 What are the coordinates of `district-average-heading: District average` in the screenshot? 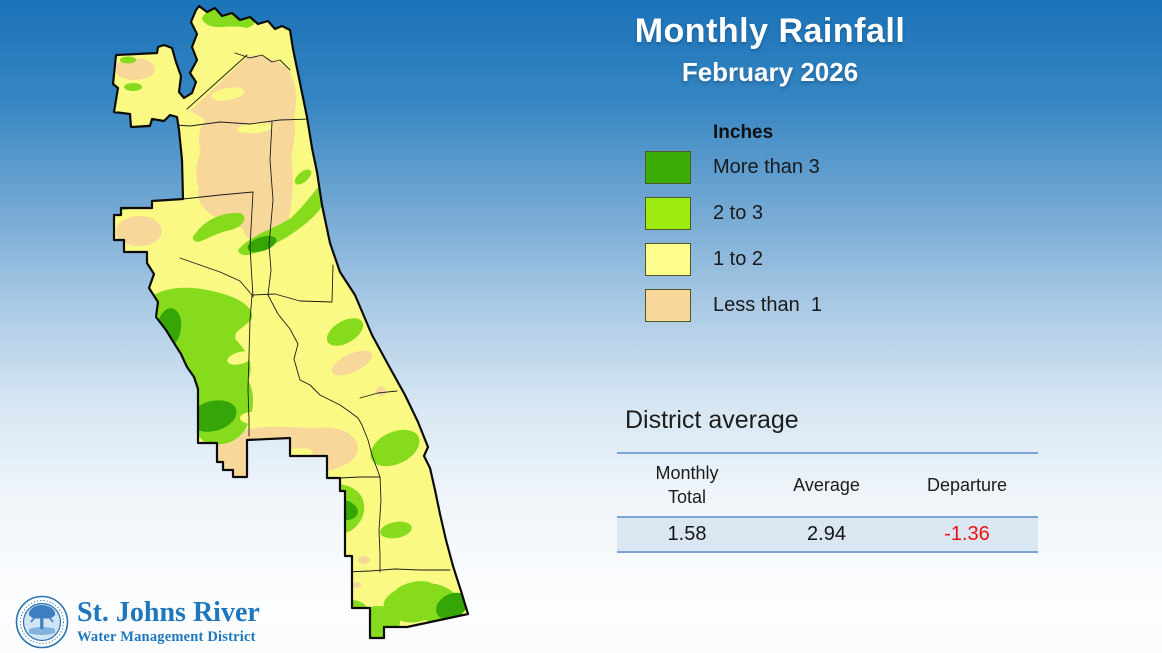 It's located at (712, 420).